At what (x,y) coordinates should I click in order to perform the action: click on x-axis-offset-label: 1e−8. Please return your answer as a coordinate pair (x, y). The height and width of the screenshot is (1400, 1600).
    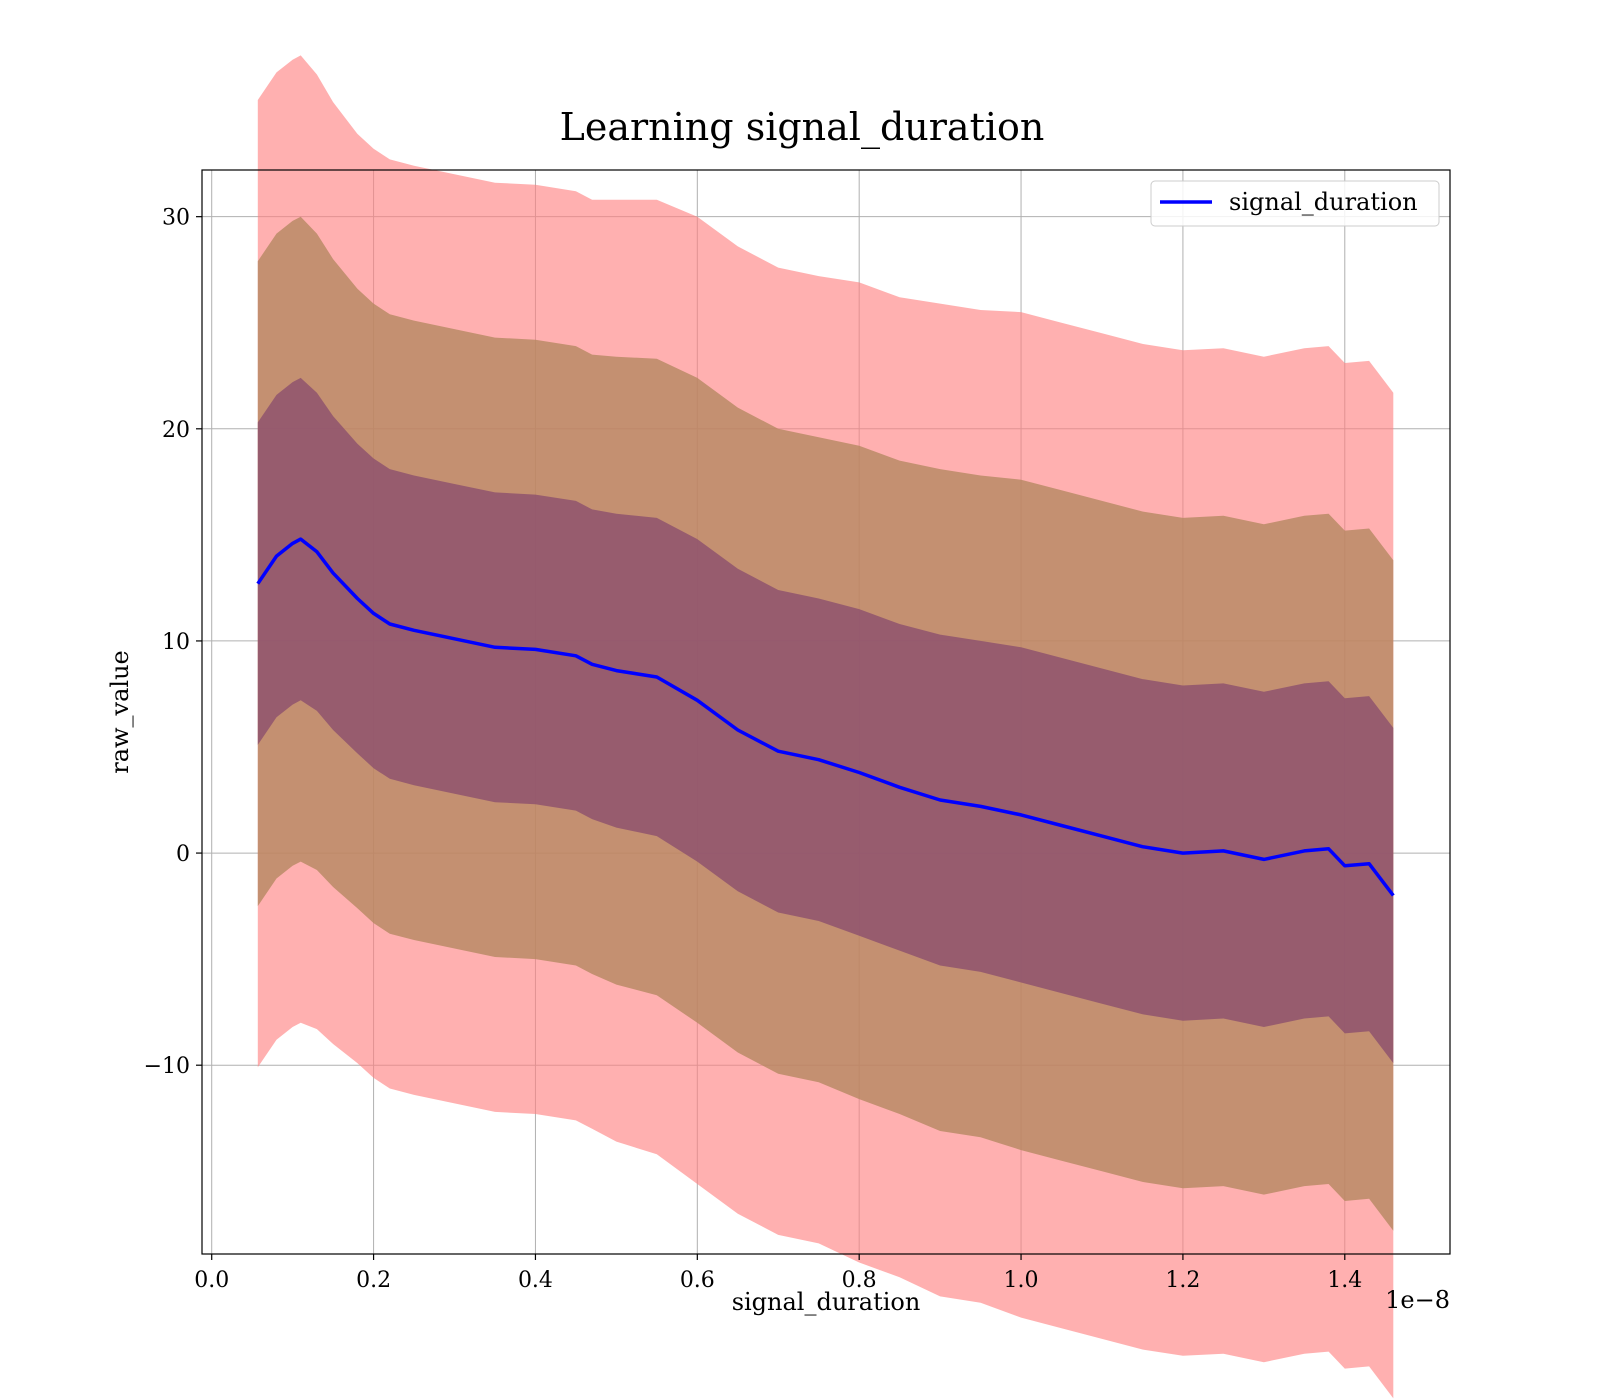
    Looking at the image, I should click on (1417, 1300).